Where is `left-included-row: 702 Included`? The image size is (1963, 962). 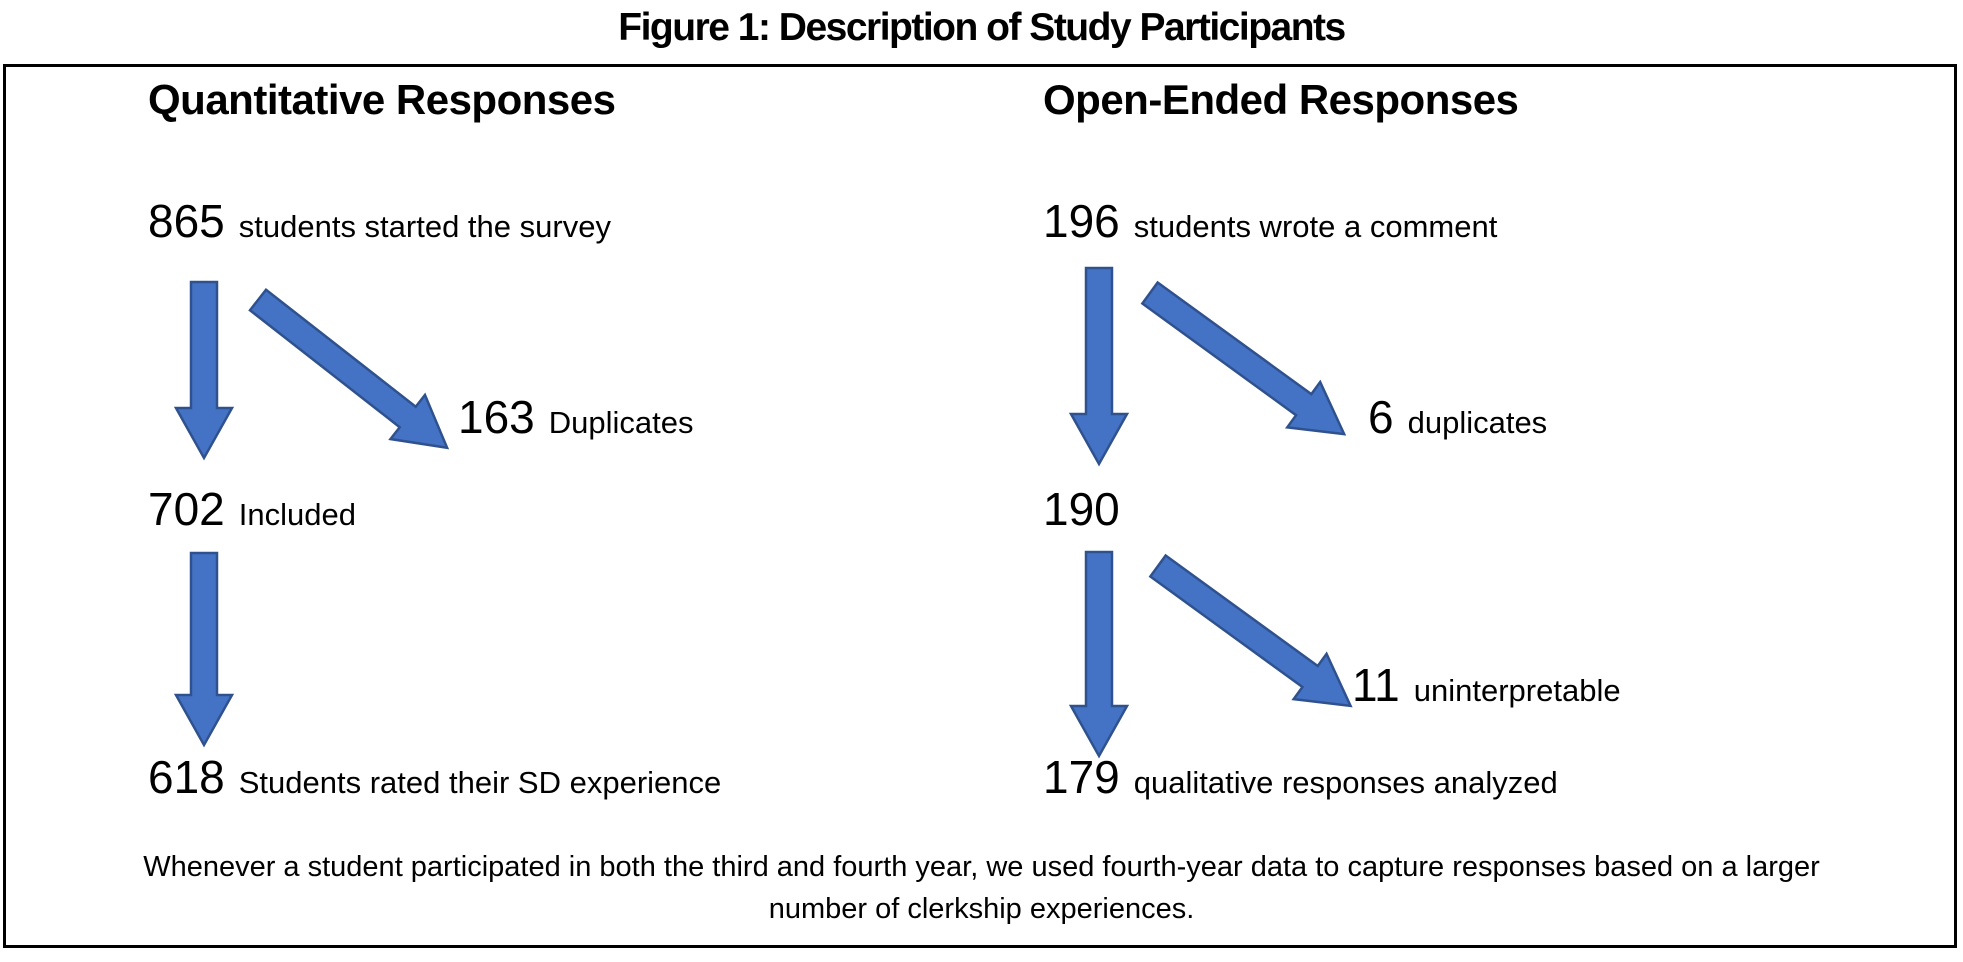 left-included-row: 702 Included is located at coordinates (252, 509).